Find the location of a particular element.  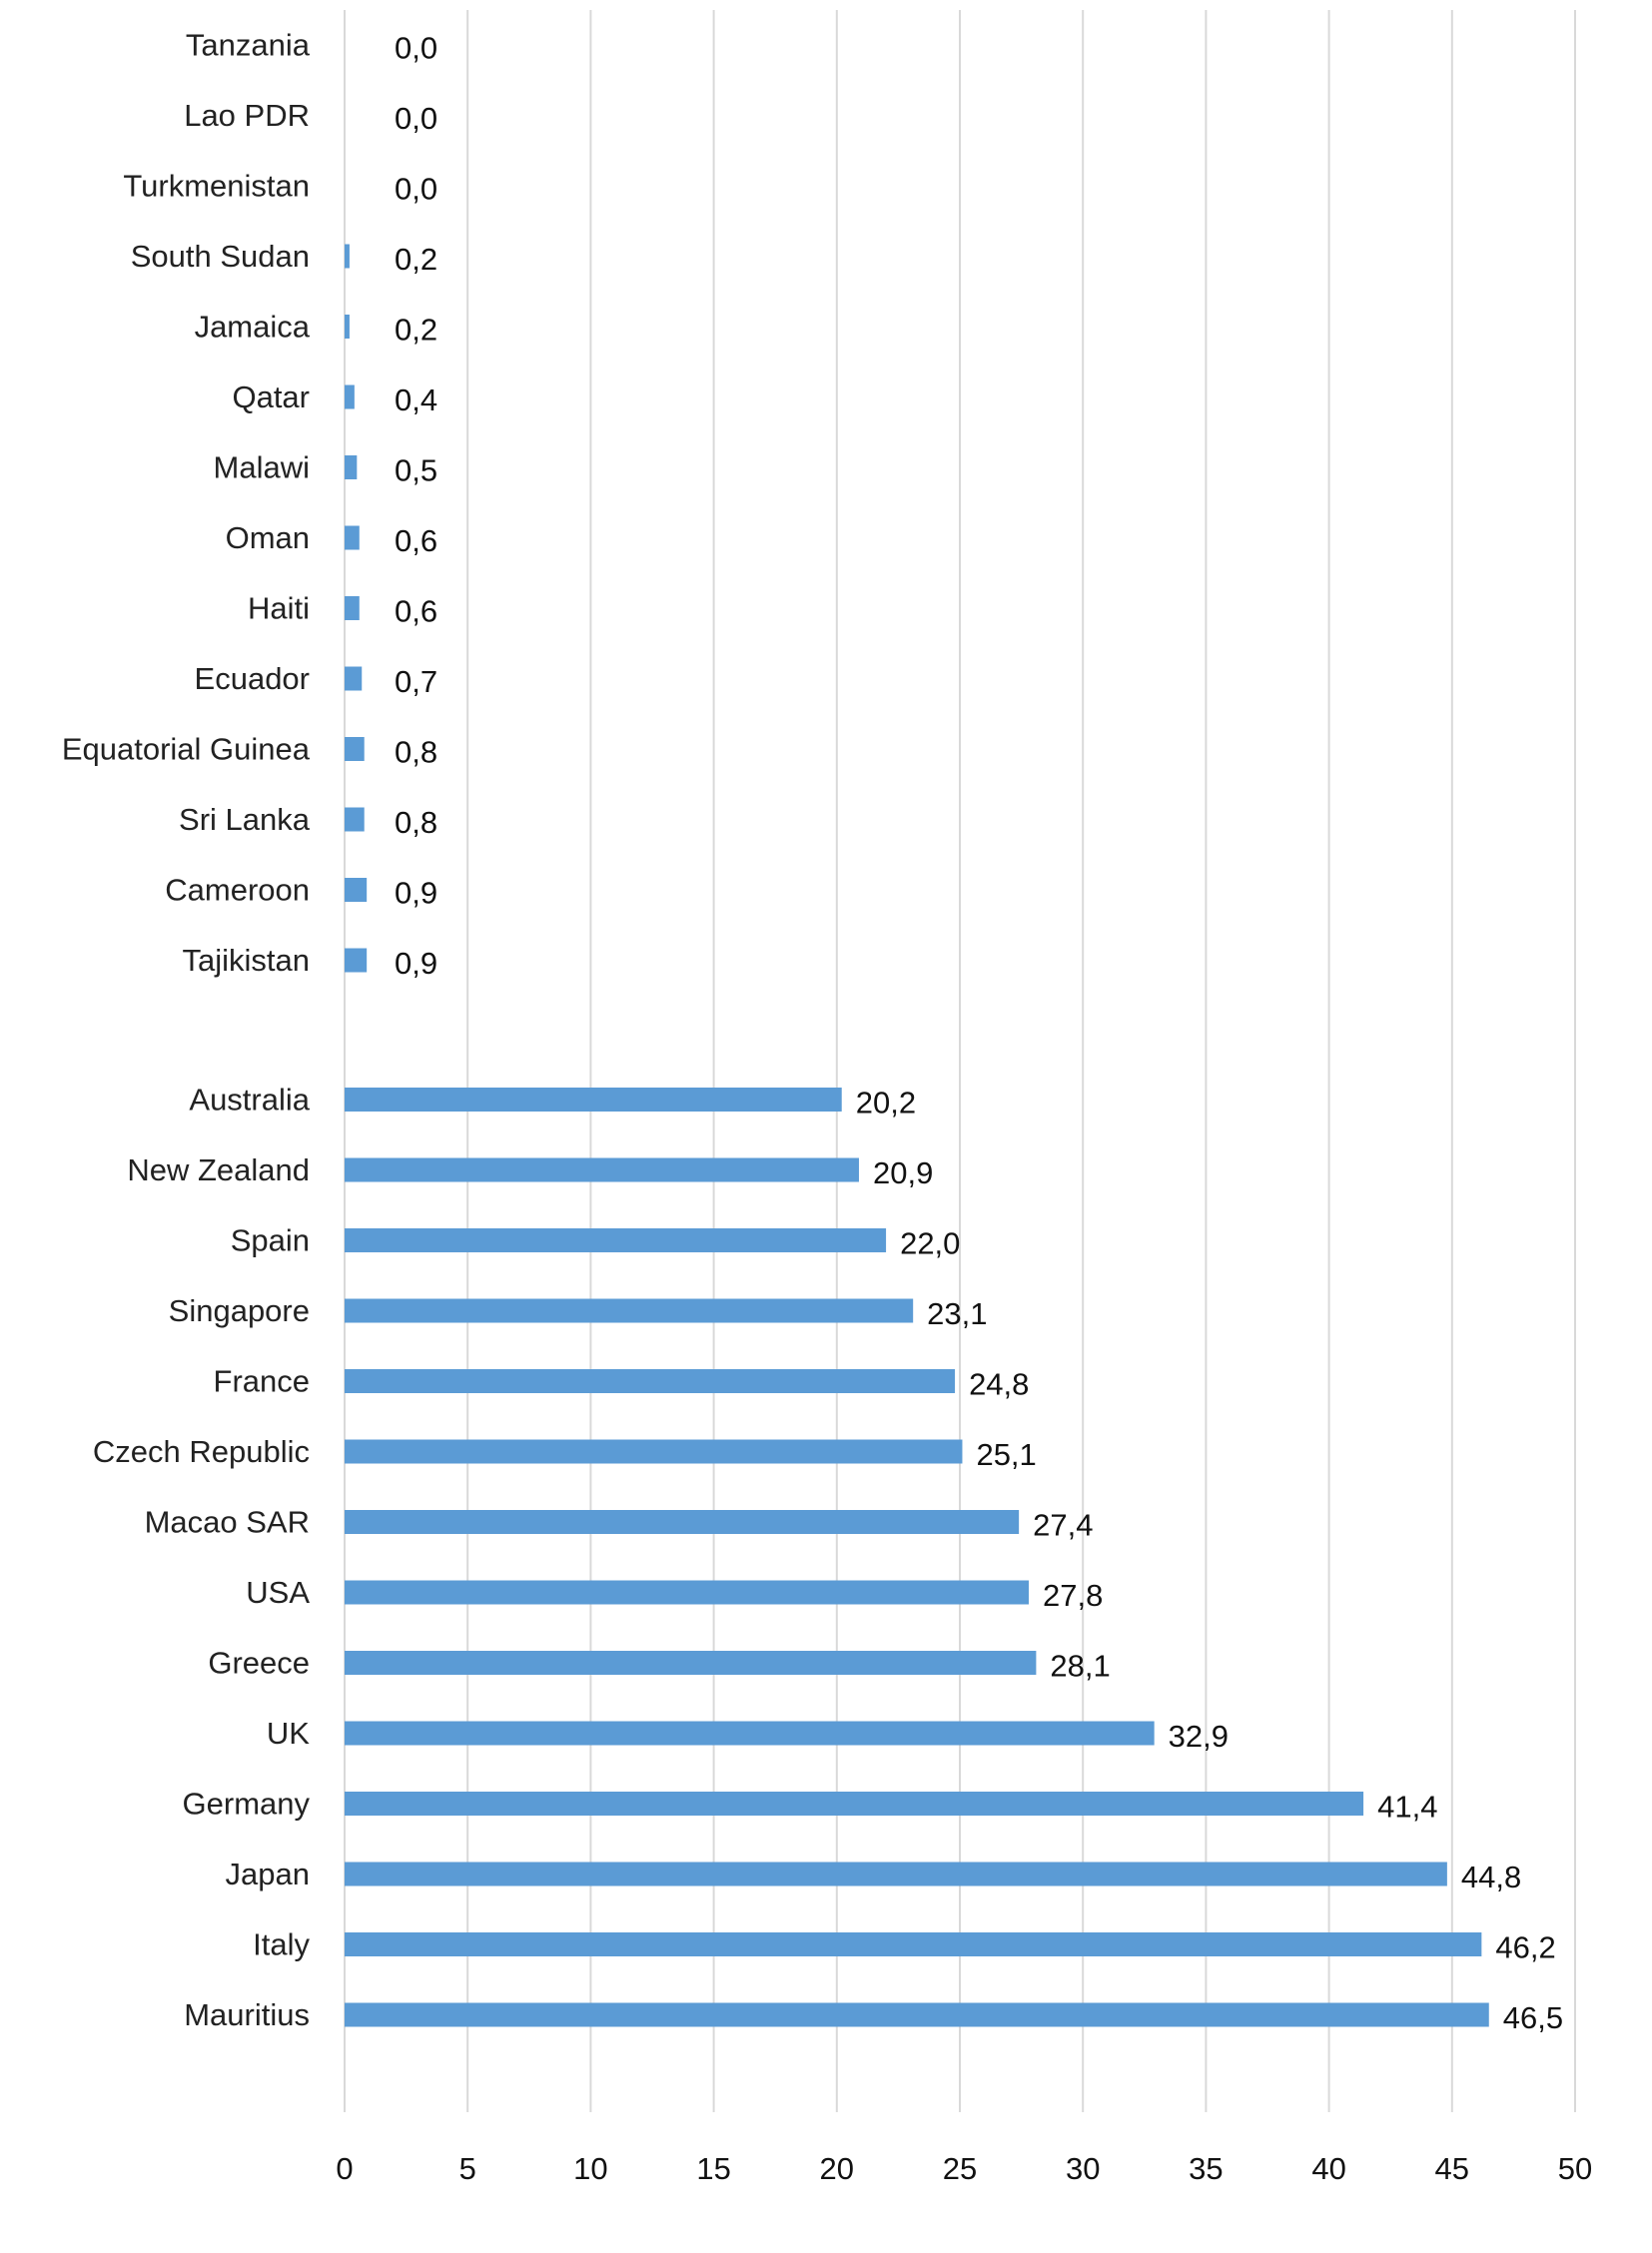

x-tick-label: 20 is located at coordinates (837, 2168).